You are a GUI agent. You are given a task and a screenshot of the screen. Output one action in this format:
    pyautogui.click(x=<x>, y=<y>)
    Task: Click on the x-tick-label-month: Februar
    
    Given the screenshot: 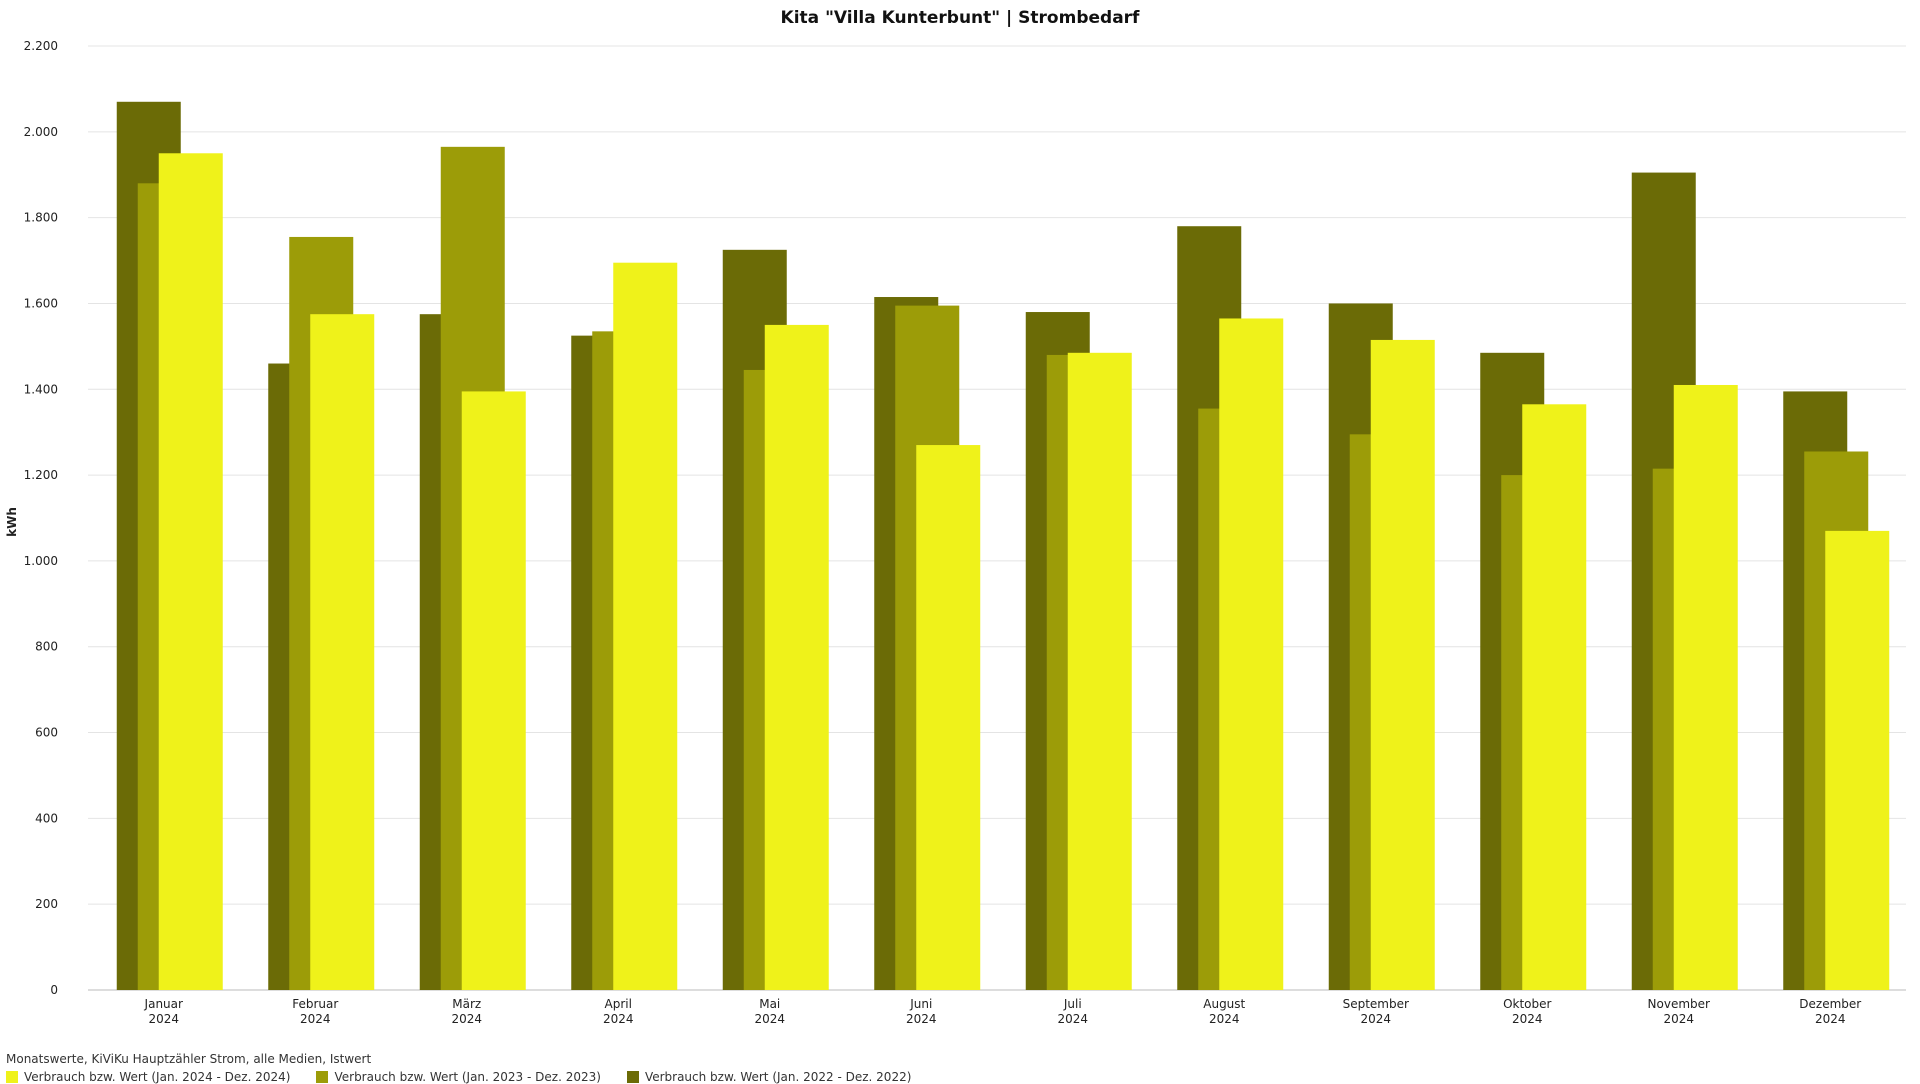 What is the action you would take?
    pyautogui.click(x=315, y=1004)
    